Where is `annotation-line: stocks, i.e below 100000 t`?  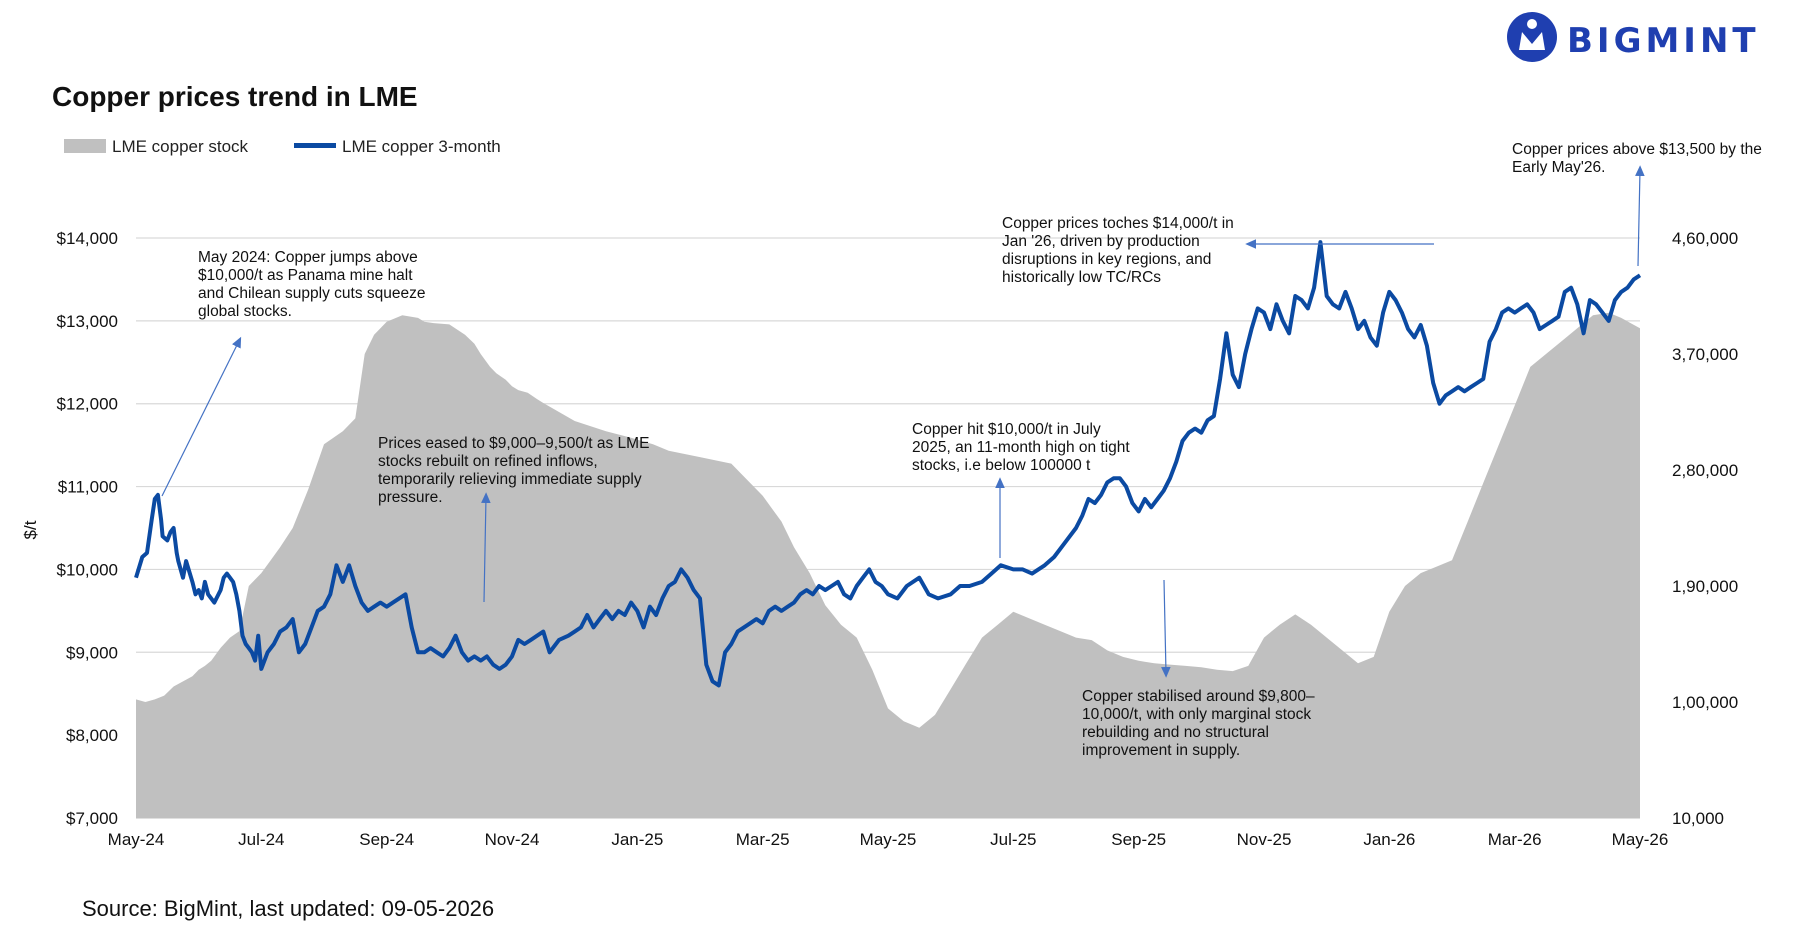 annotation-line: stocks, i.e below 100000 t is located at coordinates (1001, 465).